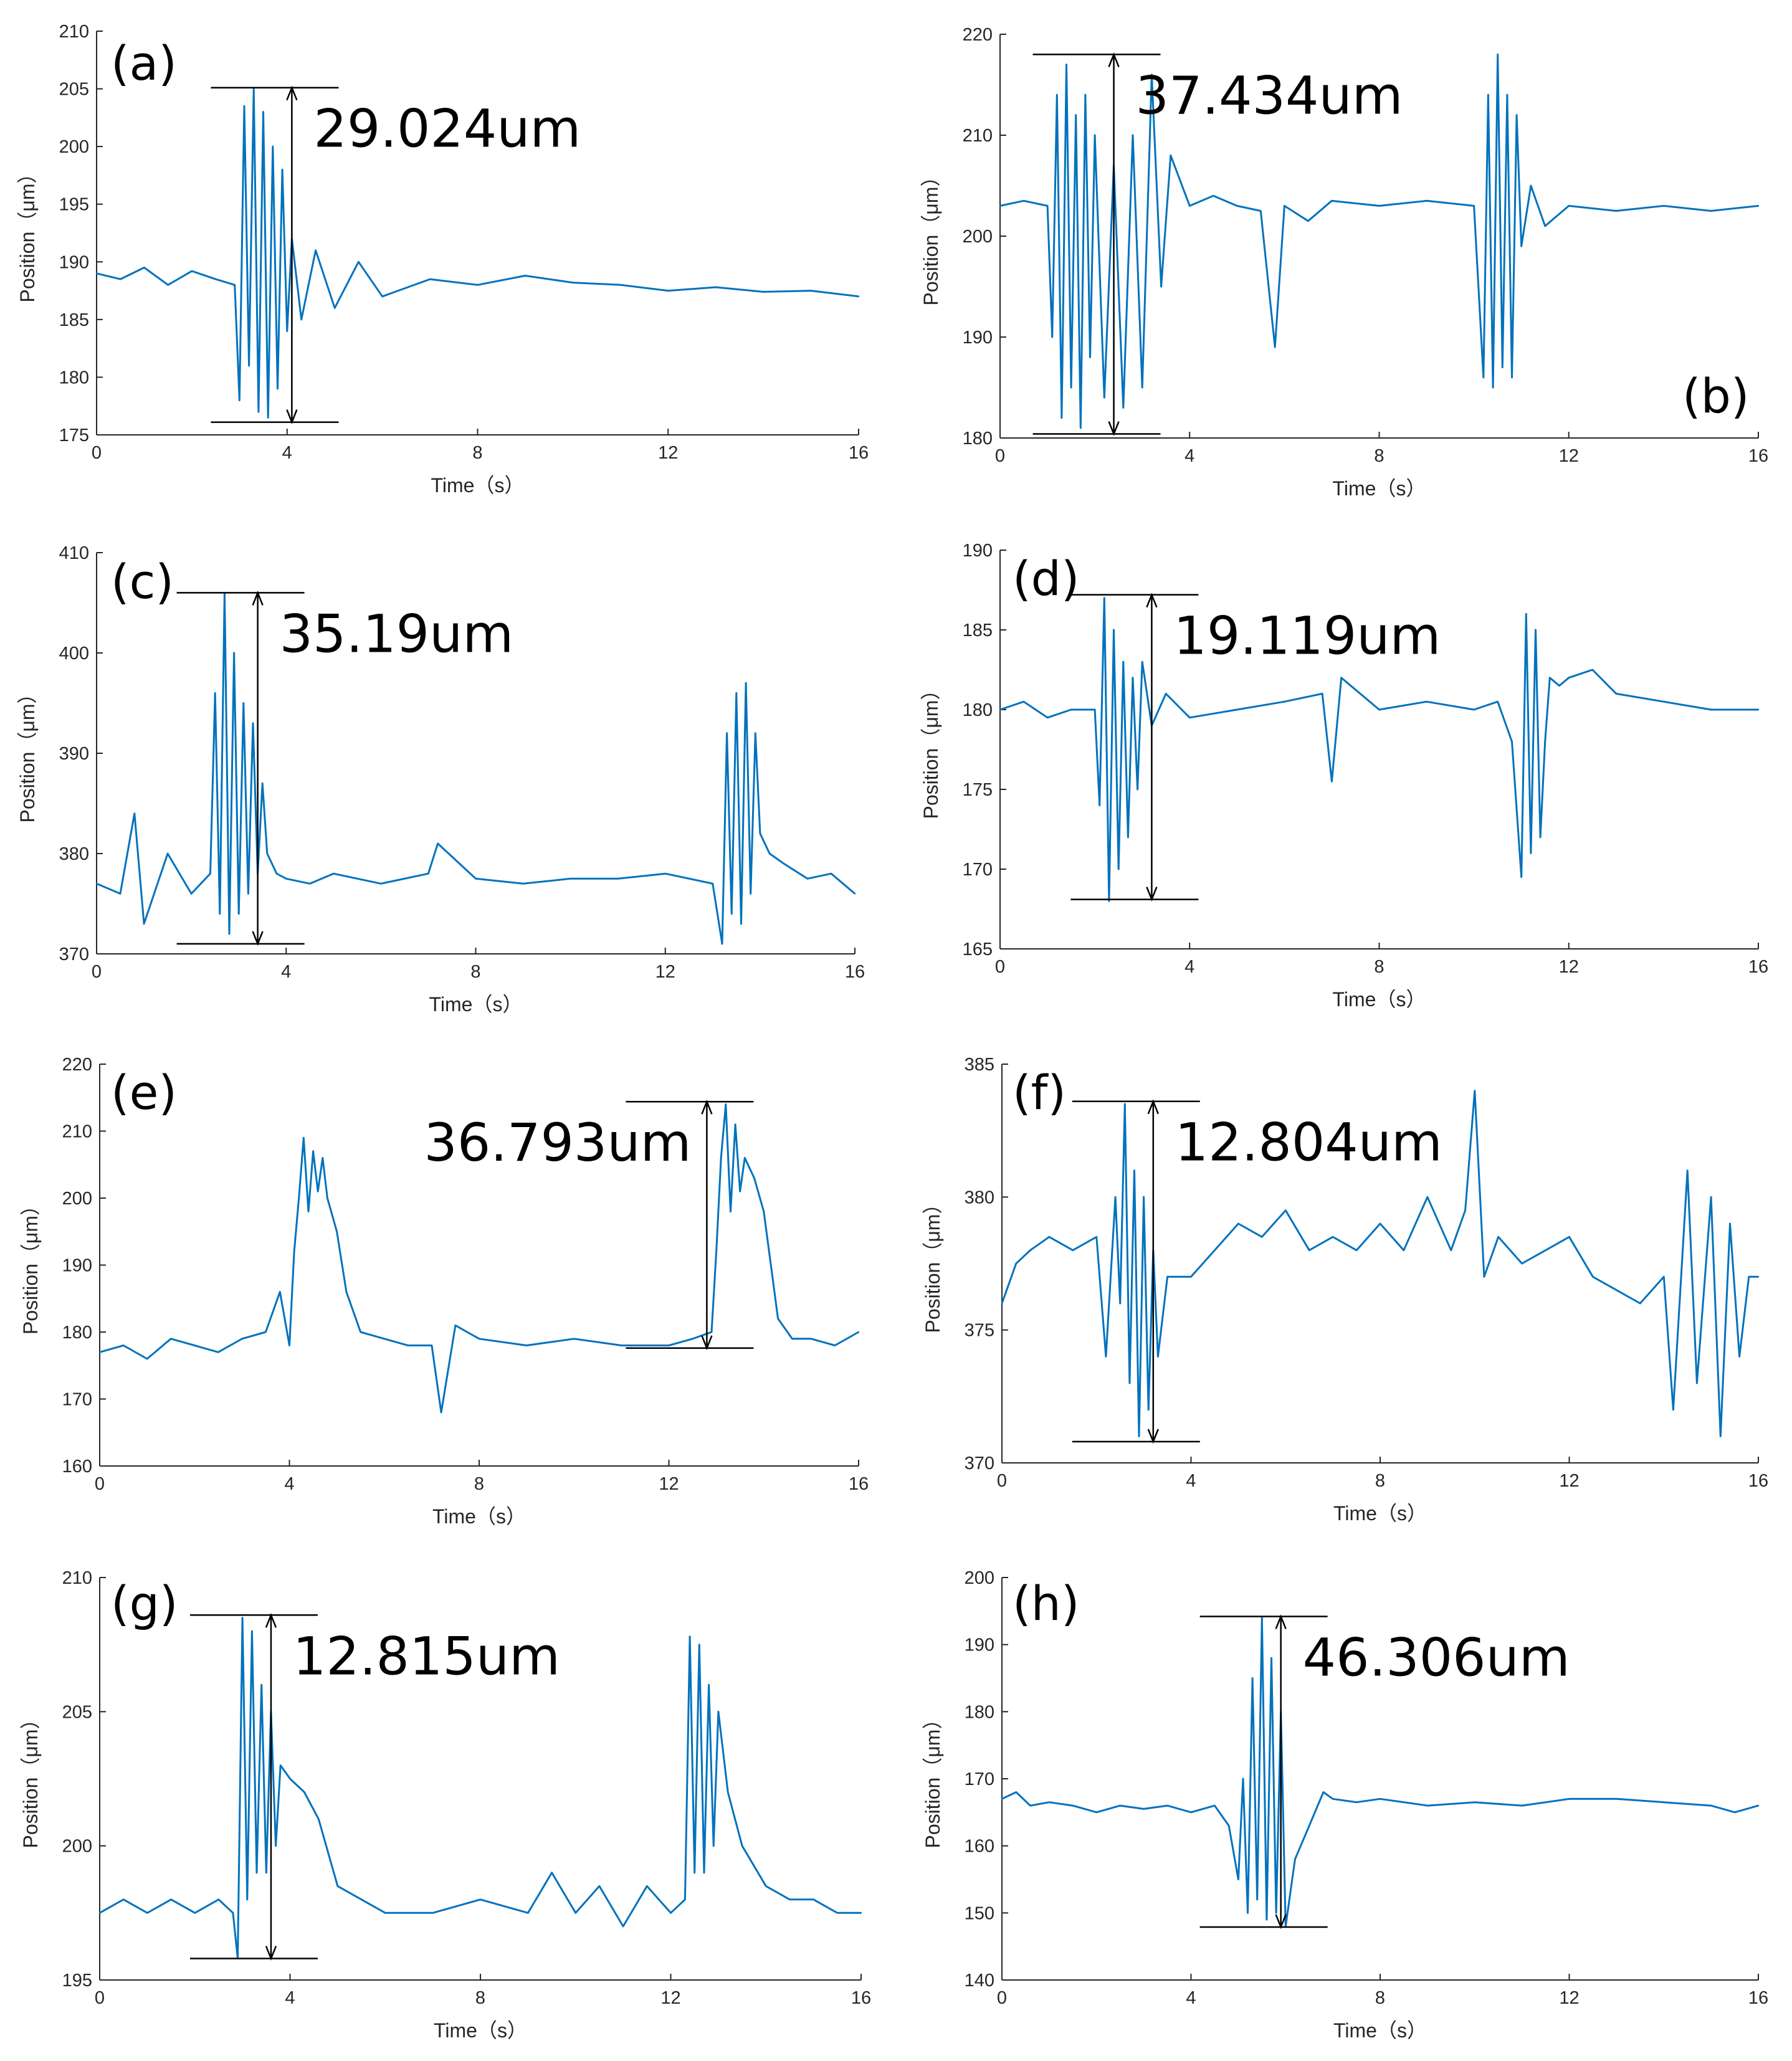  What do you see at coordinates (74, 320) in the screenshot?
I see `y-tick-label: 185` at bounding box center [74, 320].